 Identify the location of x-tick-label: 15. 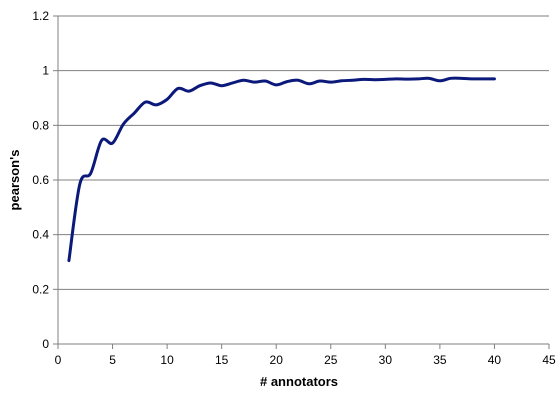
(222, 360).